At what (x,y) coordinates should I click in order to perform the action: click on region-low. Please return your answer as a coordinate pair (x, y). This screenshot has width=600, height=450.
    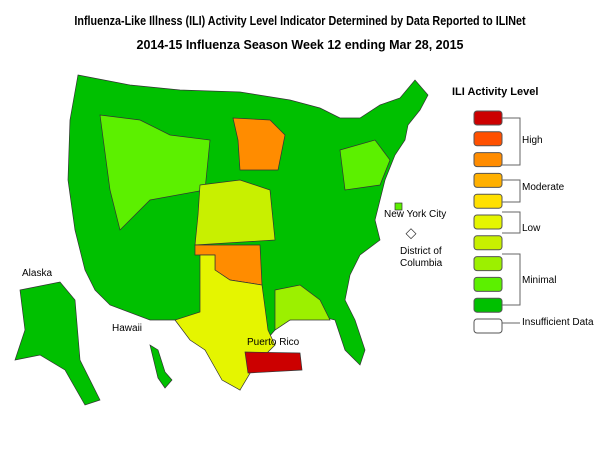
    Looking at the image, I should click on (235, 212).